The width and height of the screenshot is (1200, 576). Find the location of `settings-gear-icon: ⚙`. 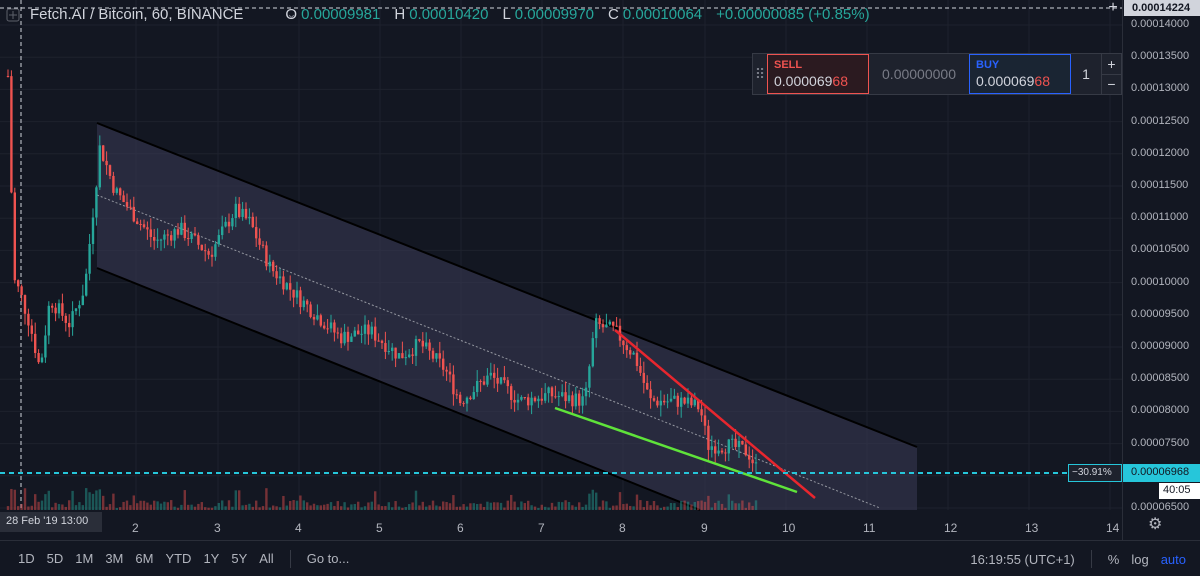

settings-gear-icon: ⚙ is located at coordinates (1155, 524).